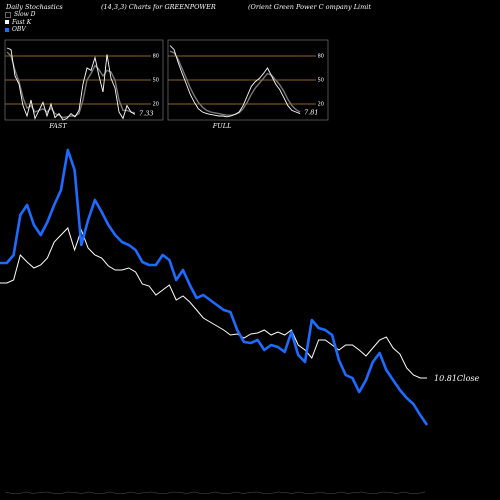 Image resolution: width=500 pixels, height=500 pixels. I want to click on legend-label-fast-k: Fast K, so click(22, 22).